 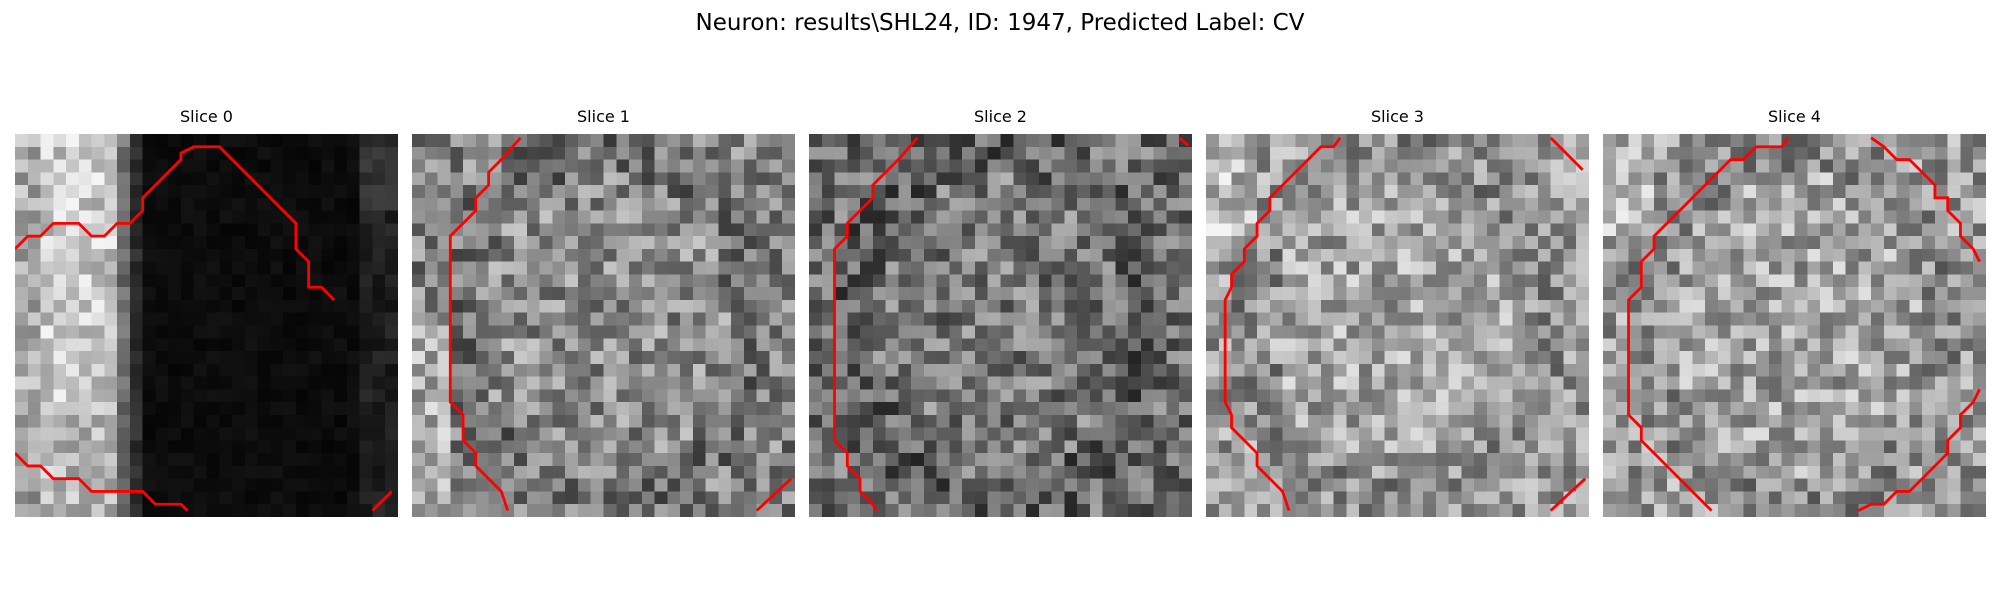 What do you see at coordinates (206, 116) in the screenshot?
I see `slice-title: Slice 0` at bounding box center [206, 116].